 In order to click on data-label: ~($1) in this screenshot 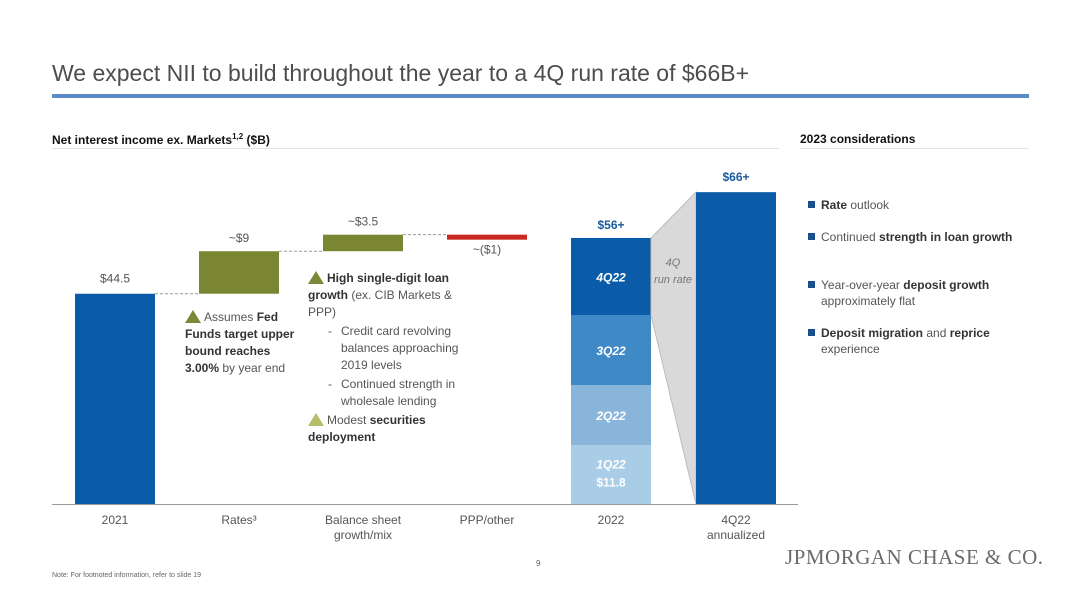, I will do `click(487, 250)`.